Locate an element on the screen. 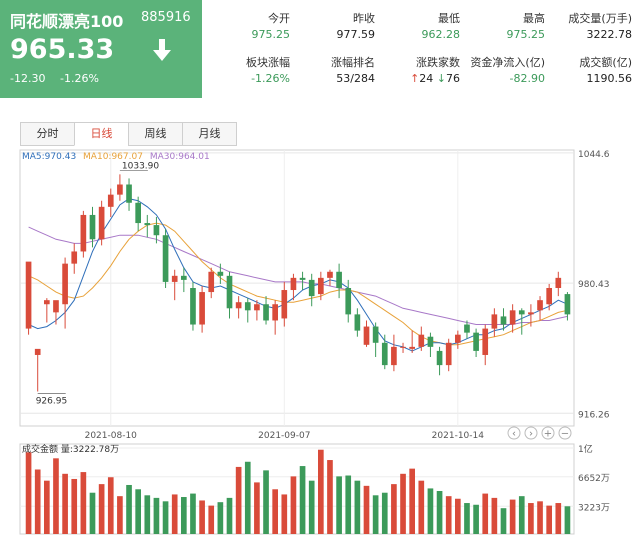  zoom-out-icon is located at coordinates (565, 433).